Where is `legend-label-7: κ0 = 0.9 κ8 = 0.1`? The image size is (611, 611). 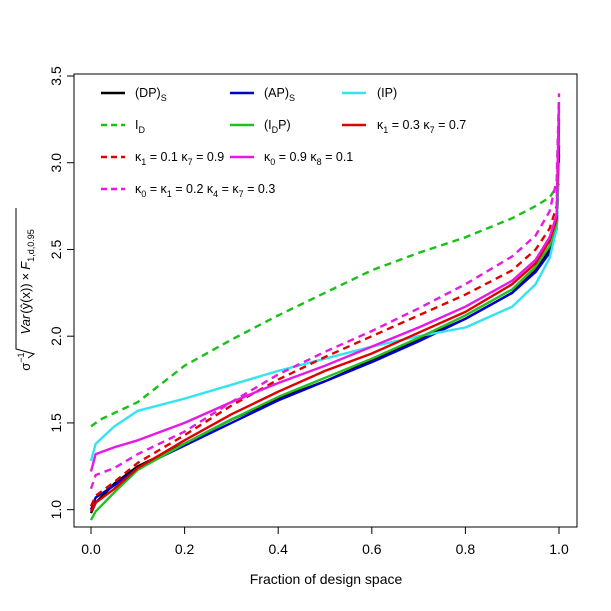
legend-label-7: κ0 = 0.9 κ8 = 0.1 is located at coordinates (308, 158).